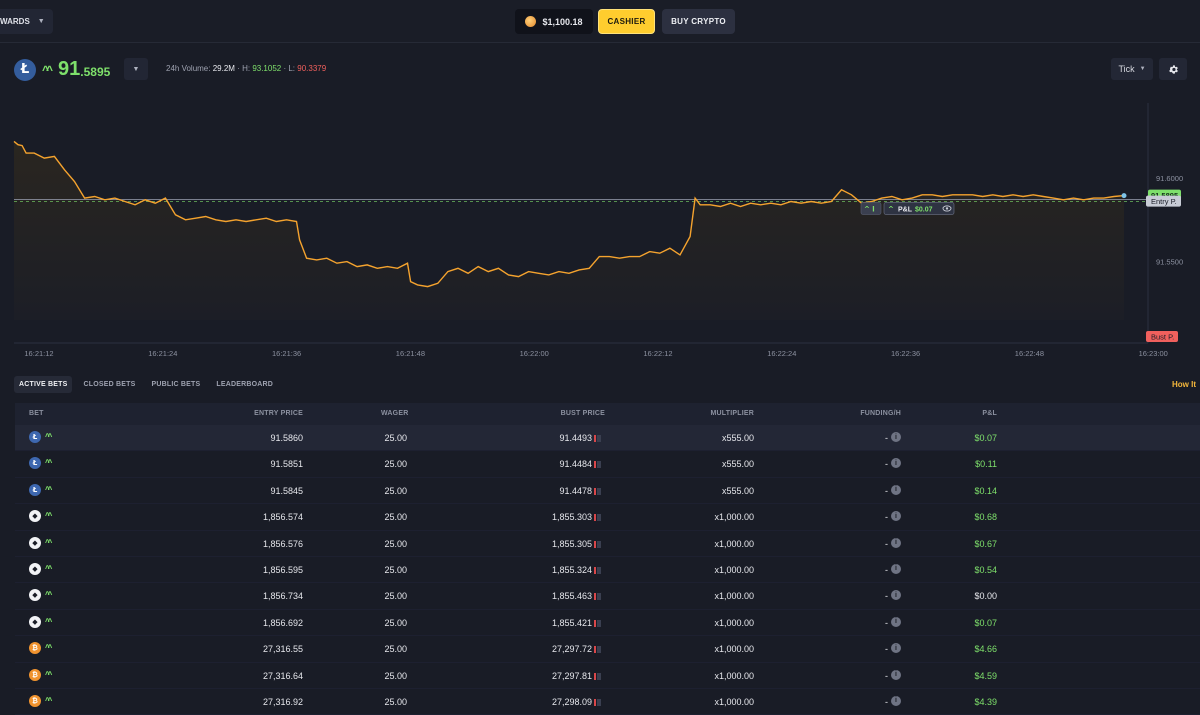 Image resolution: width=1200 pixels, height=715 pixels. I want to click on table-row: Ł ^^ 91.5845 25.00 91.4478 x555.00 - i $0.14, so click(607, 491).